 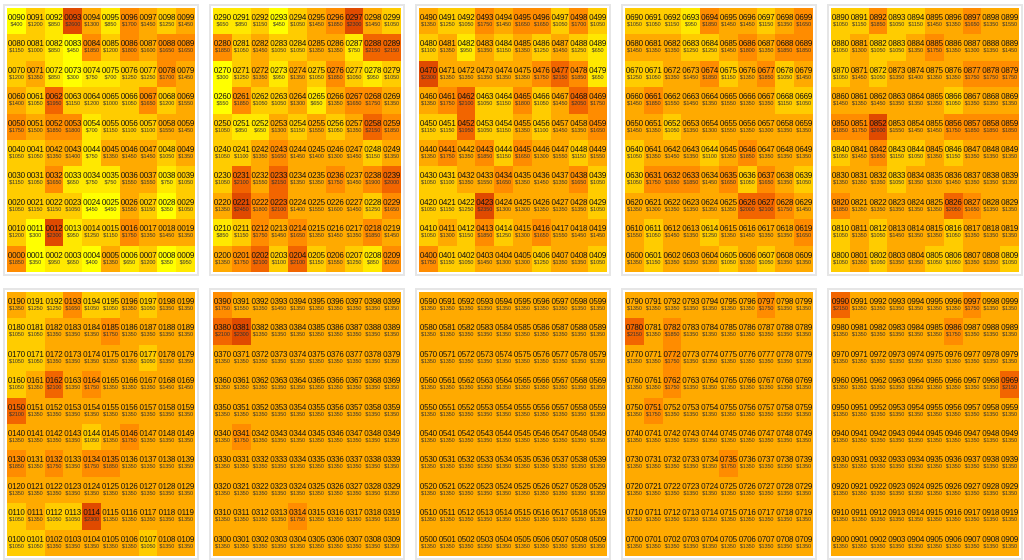 I want to click on heatmap-cell: 0332 $1350, so click(x=260, y=463).